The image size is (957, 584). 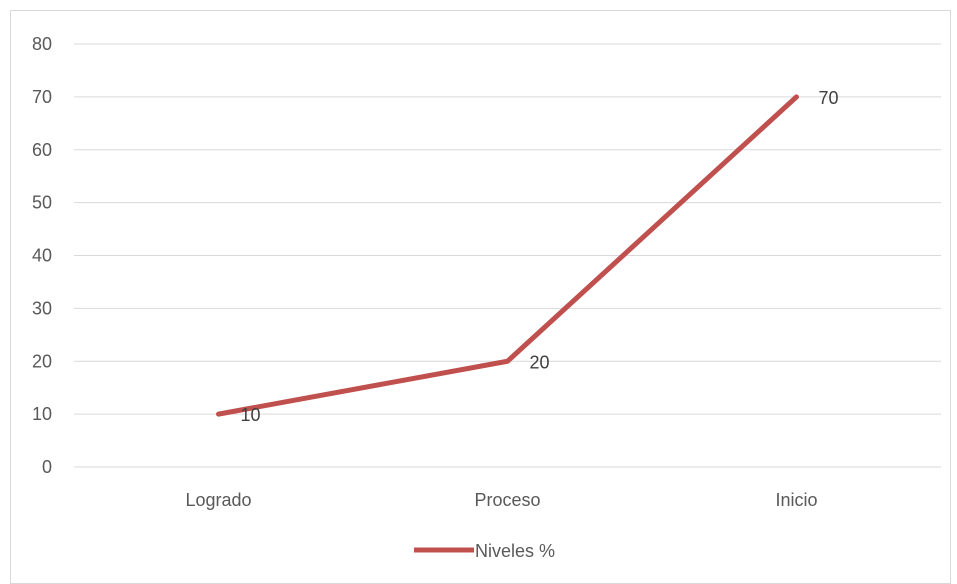 What do you see at coordinates (42, 150) in the screenshot?
I see `y-tick-label: 60` at bounding box center [42, 150].